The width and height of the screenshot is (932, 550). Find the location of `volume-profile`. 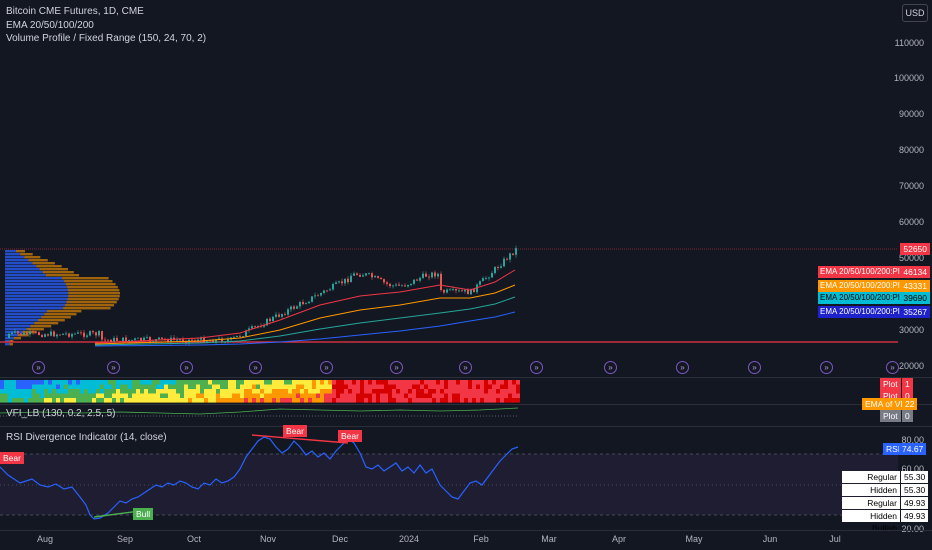

volume-profile is located at coordinates (62, 298).